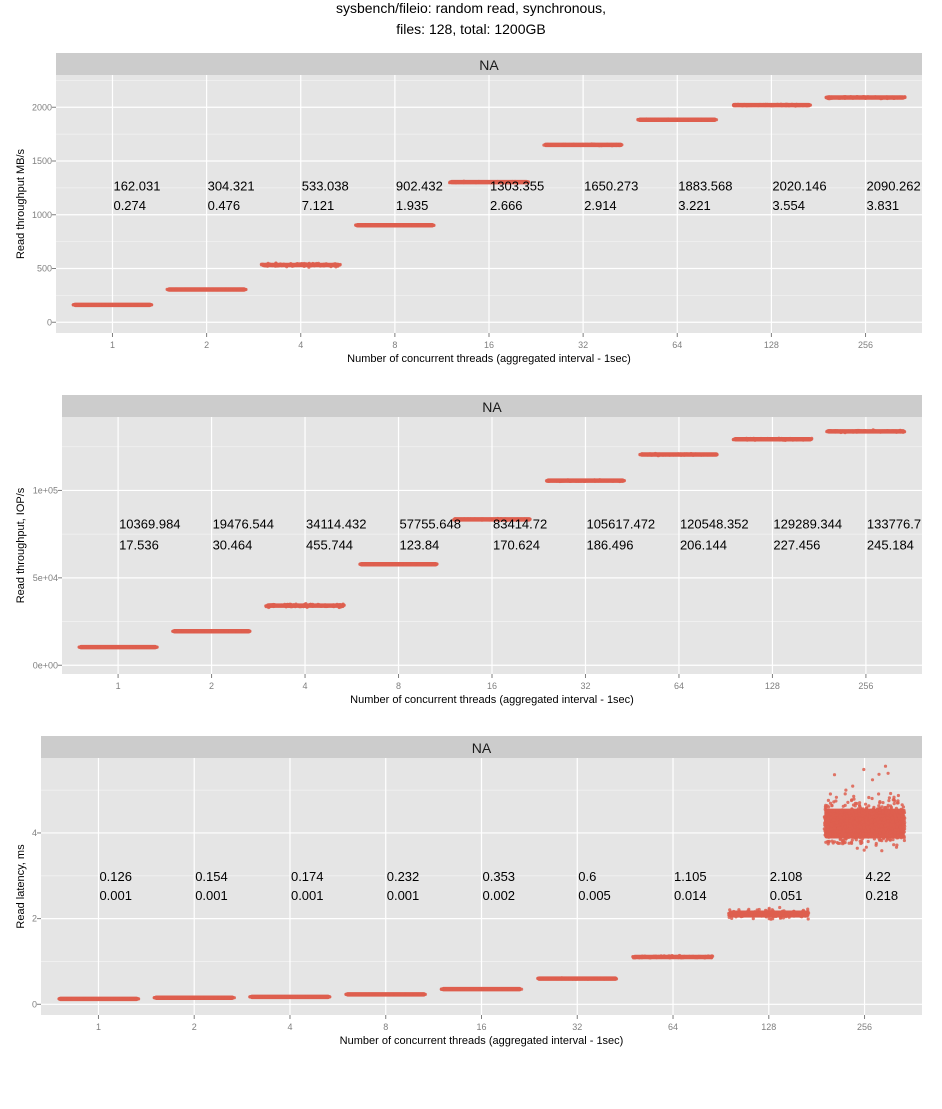  I want to click on y-tick-label: 2000, so click(42, 107).